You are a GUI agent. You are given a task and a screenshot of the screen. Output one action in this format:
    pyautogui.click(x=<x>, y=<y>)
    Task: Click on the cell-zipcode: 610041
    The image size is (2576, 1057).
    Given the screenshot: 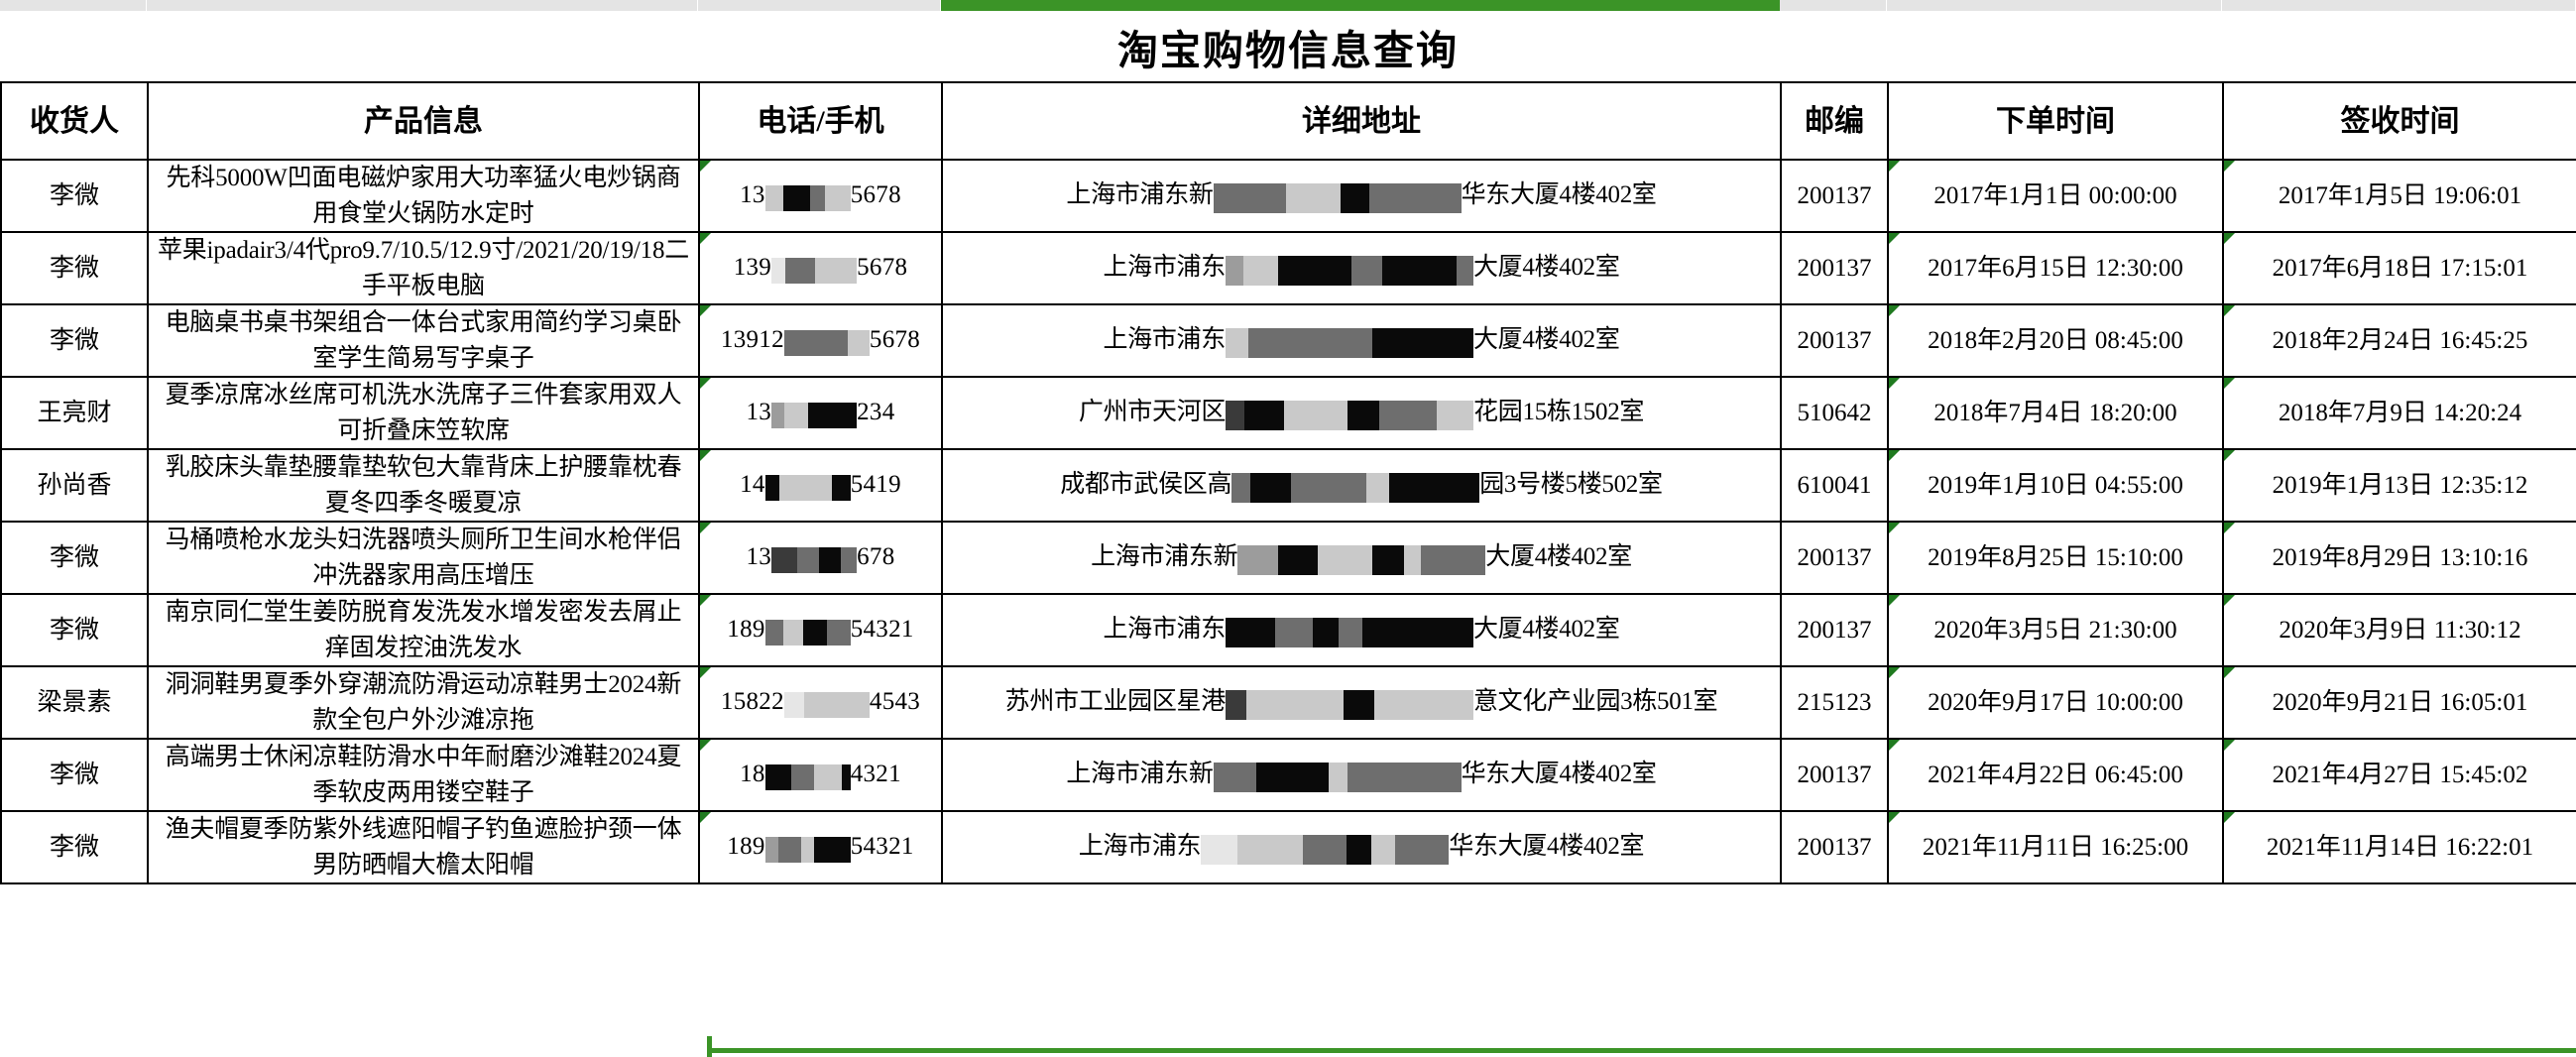 What is the action you would take?
    pyautogui.click(x=1834, y=485)
    